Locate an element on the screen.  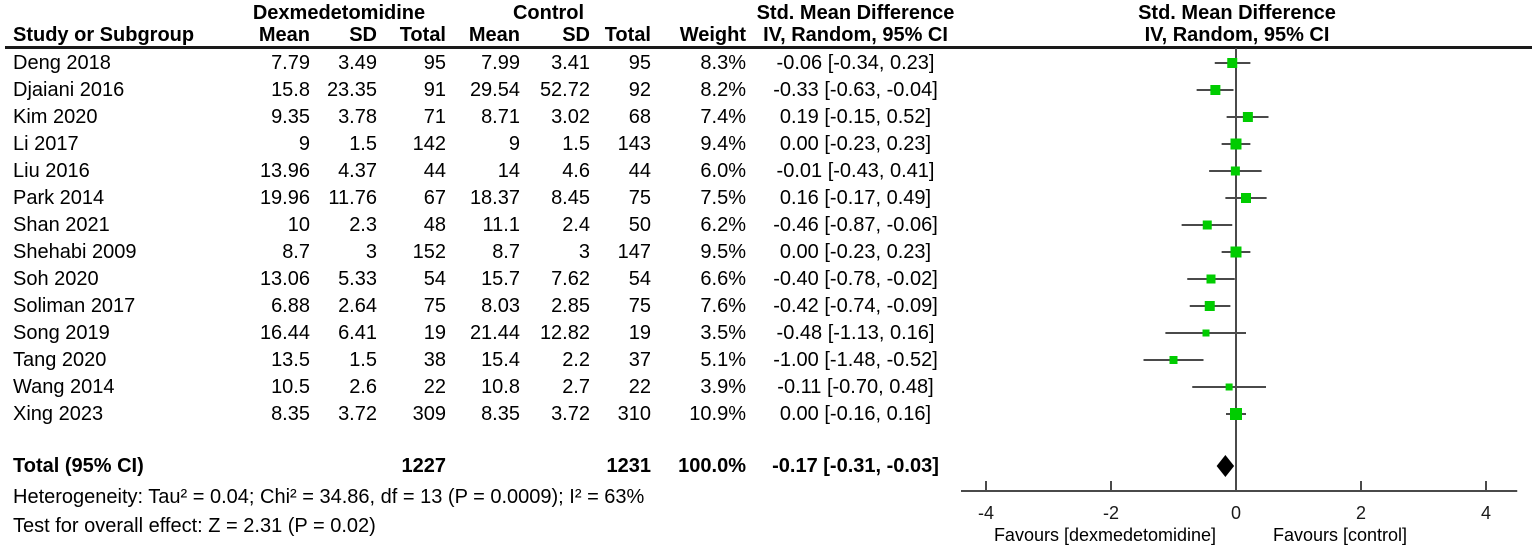
sd-ctrl: 8.45 is located at coordinates (570, 197).